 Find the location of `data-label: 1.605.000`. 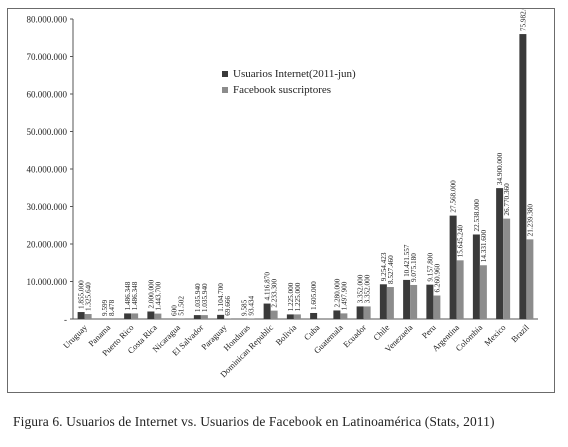

data-label: 1.605.000 is located at coordinates (314, 295).